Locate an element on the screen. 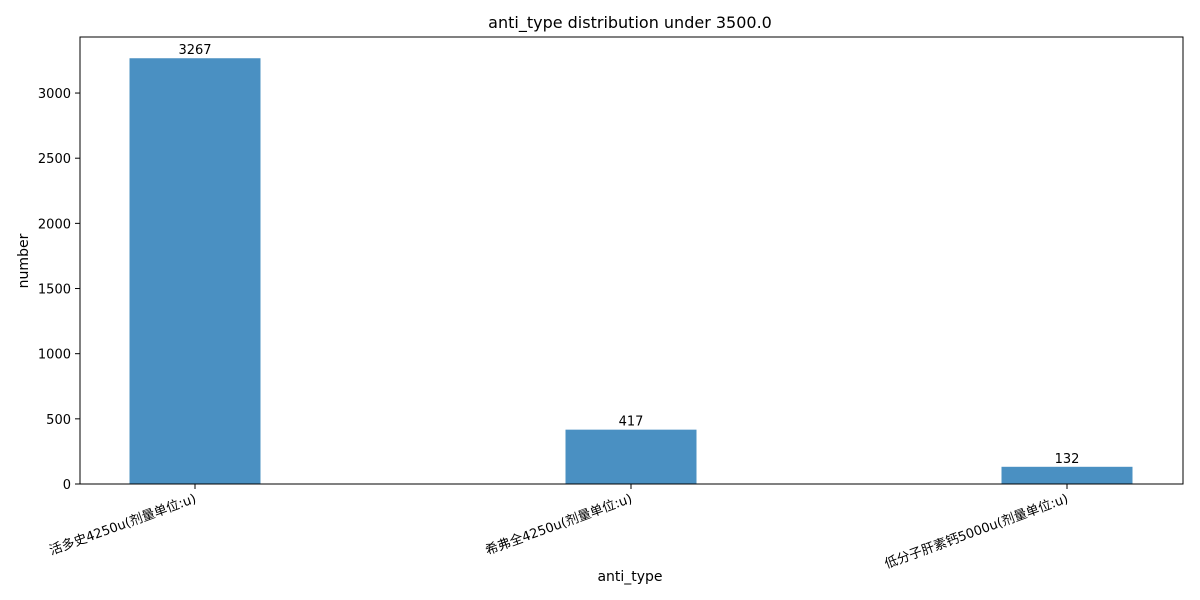  bar-value-label: 132 is located at coordinates (1067, 459).